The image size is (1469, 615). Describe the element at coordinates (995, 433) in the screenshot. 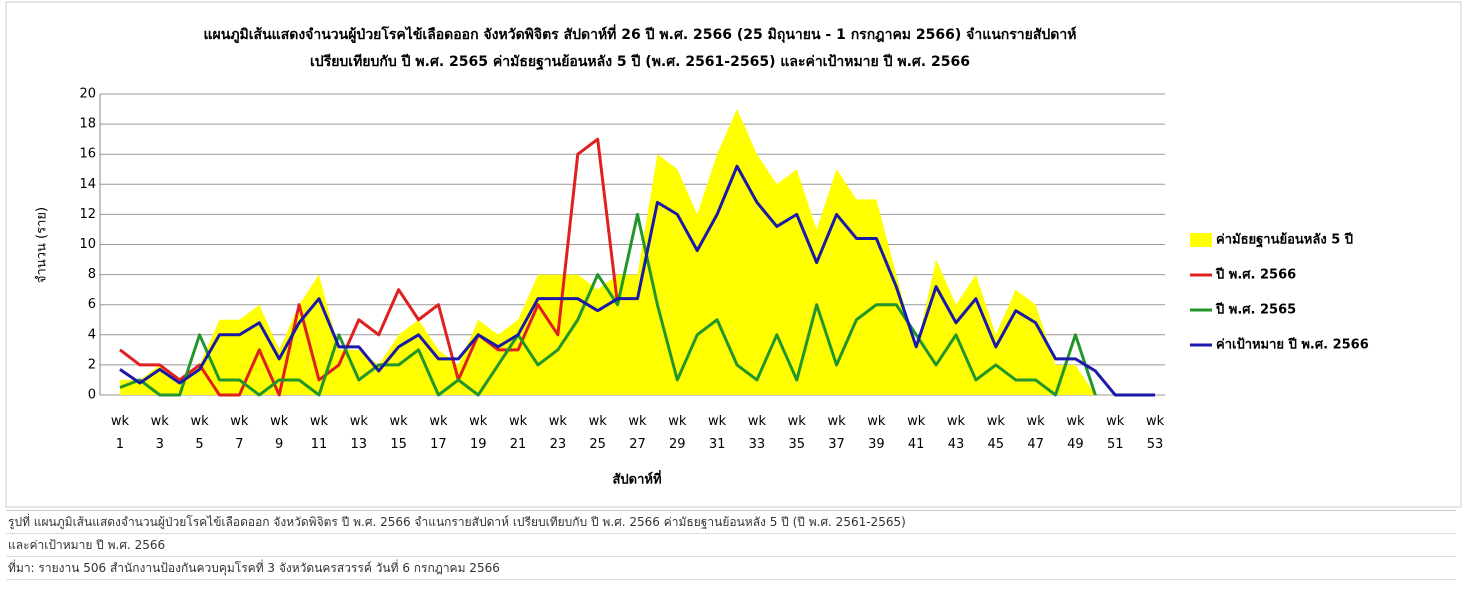

I see `x-tick-label: wk 45` at that location.